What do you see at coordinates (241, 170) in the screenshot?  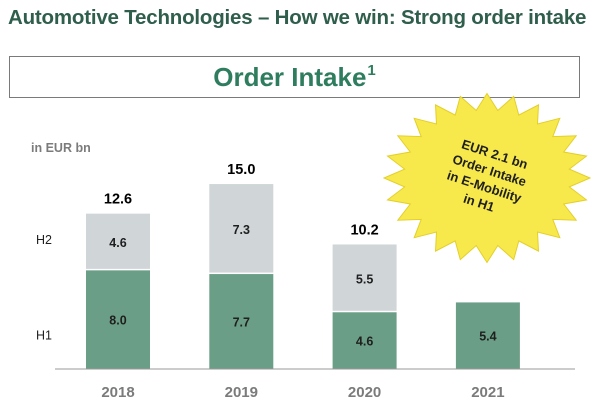 I see `total-2019: 15.0` at bounding box center [241, 170].